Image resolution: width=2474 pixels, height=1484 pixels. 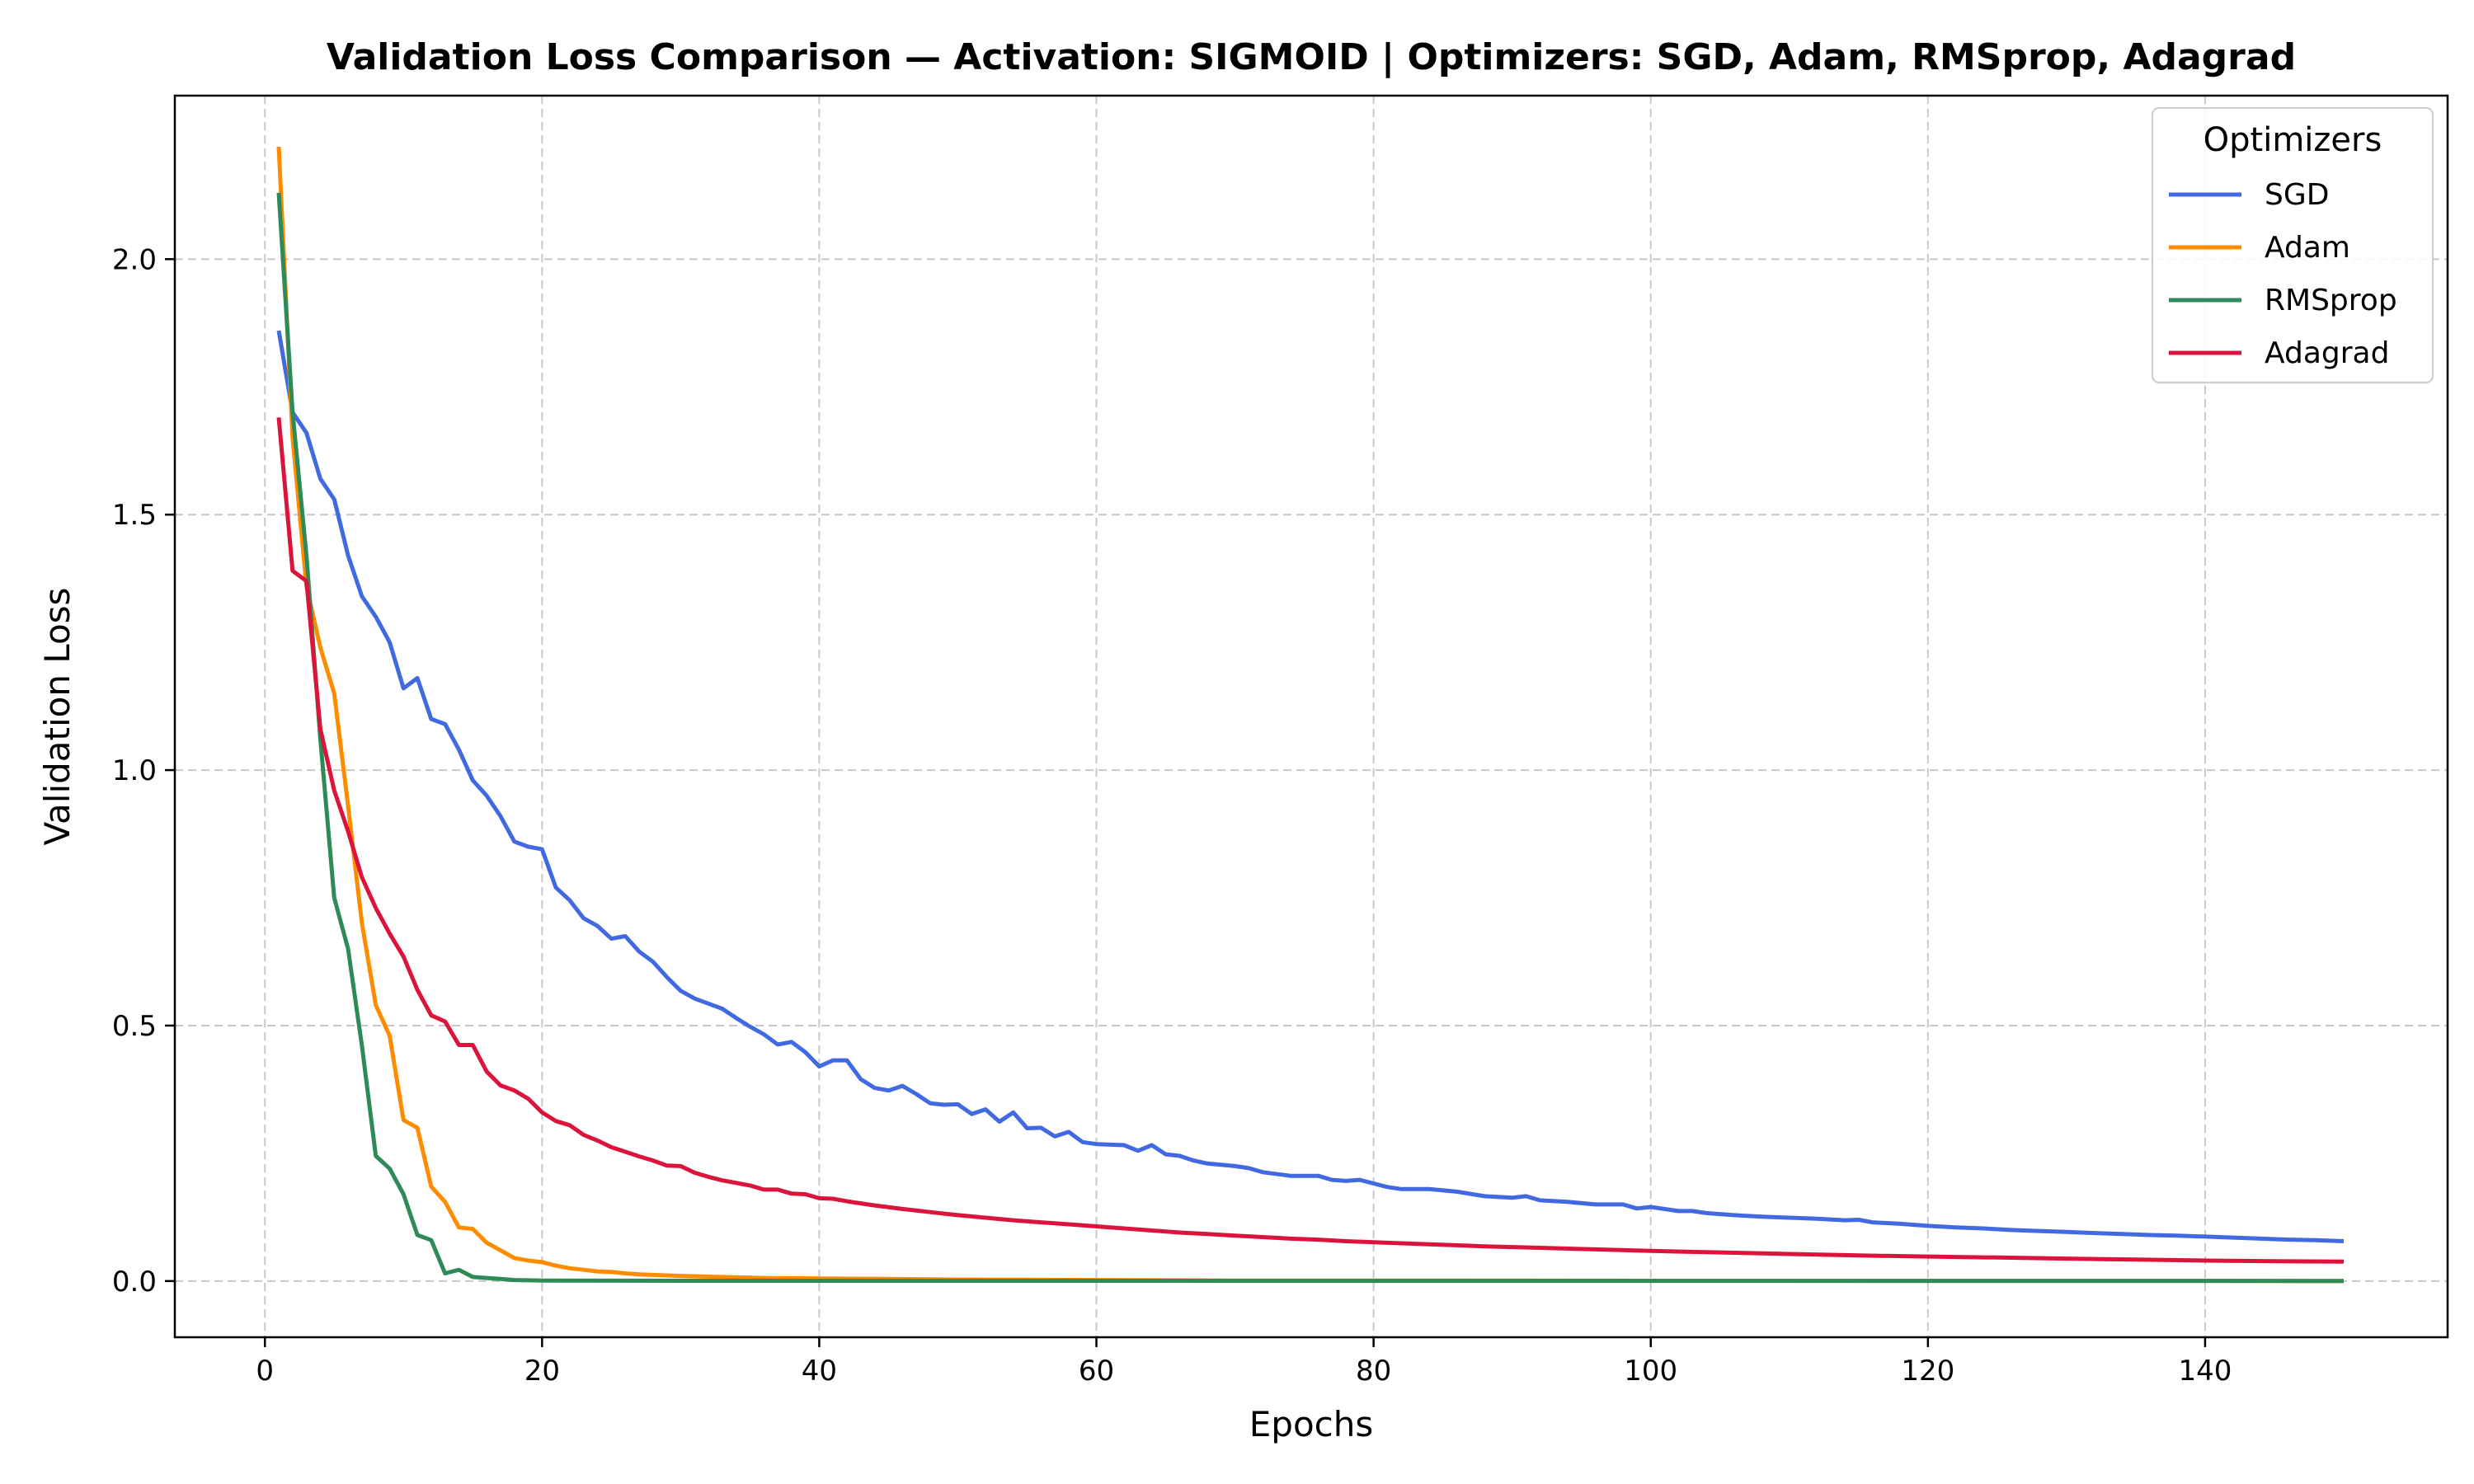 I want to click on y-axis-ticks: 0.0 0.5 1.0 1.5 2.0, so click(x=143, y=770).